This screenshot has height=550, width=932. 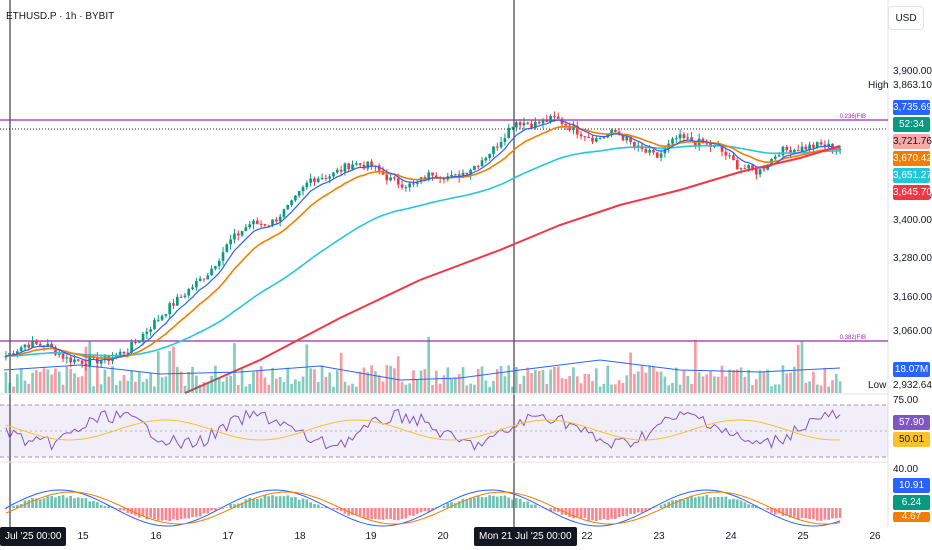 I want to click on price-tag-countdown: 52:34, so click(x=911, y=124).